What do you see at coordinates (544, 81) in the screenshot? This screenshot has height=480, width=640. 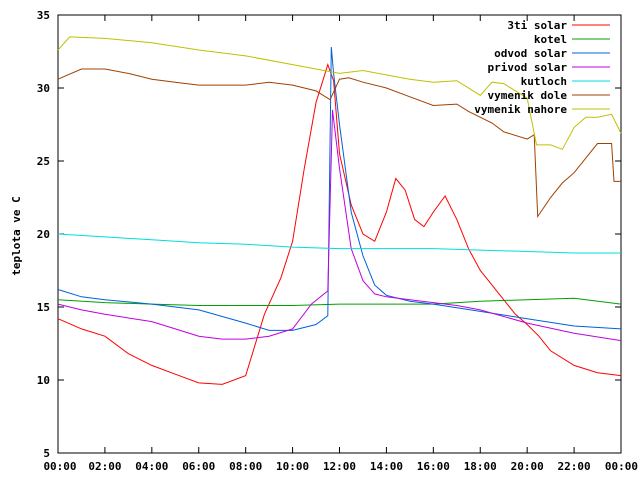 I see `legend-label: kutloch` at bounding box center [544, 81].